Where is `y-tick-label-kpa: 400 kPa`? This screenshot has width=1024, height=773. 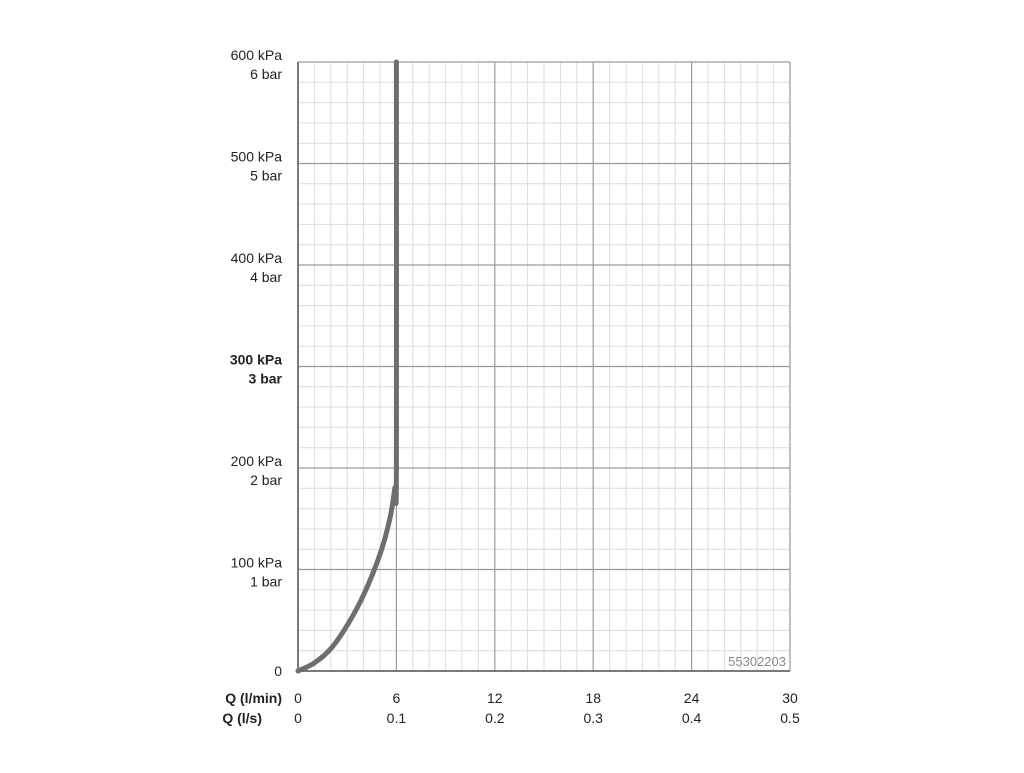 y-tick-label-kpa: 400 kPa is located at coordinates (257, 258).